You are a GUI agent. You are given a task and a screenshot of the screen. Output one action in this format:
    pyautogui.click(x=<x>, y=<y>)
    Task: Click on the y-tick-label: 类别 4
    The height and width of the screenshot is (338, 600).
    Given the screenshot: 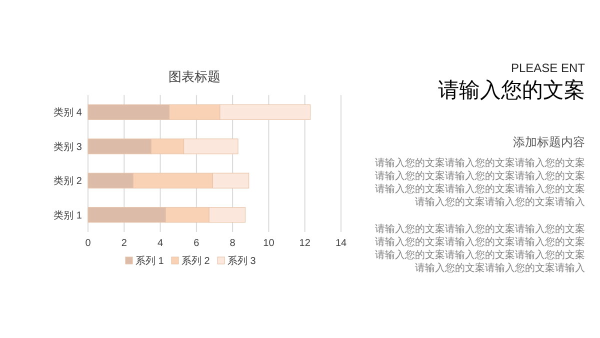 What is the action you would take?
    pyautogui.click(x=68, y=112)
    